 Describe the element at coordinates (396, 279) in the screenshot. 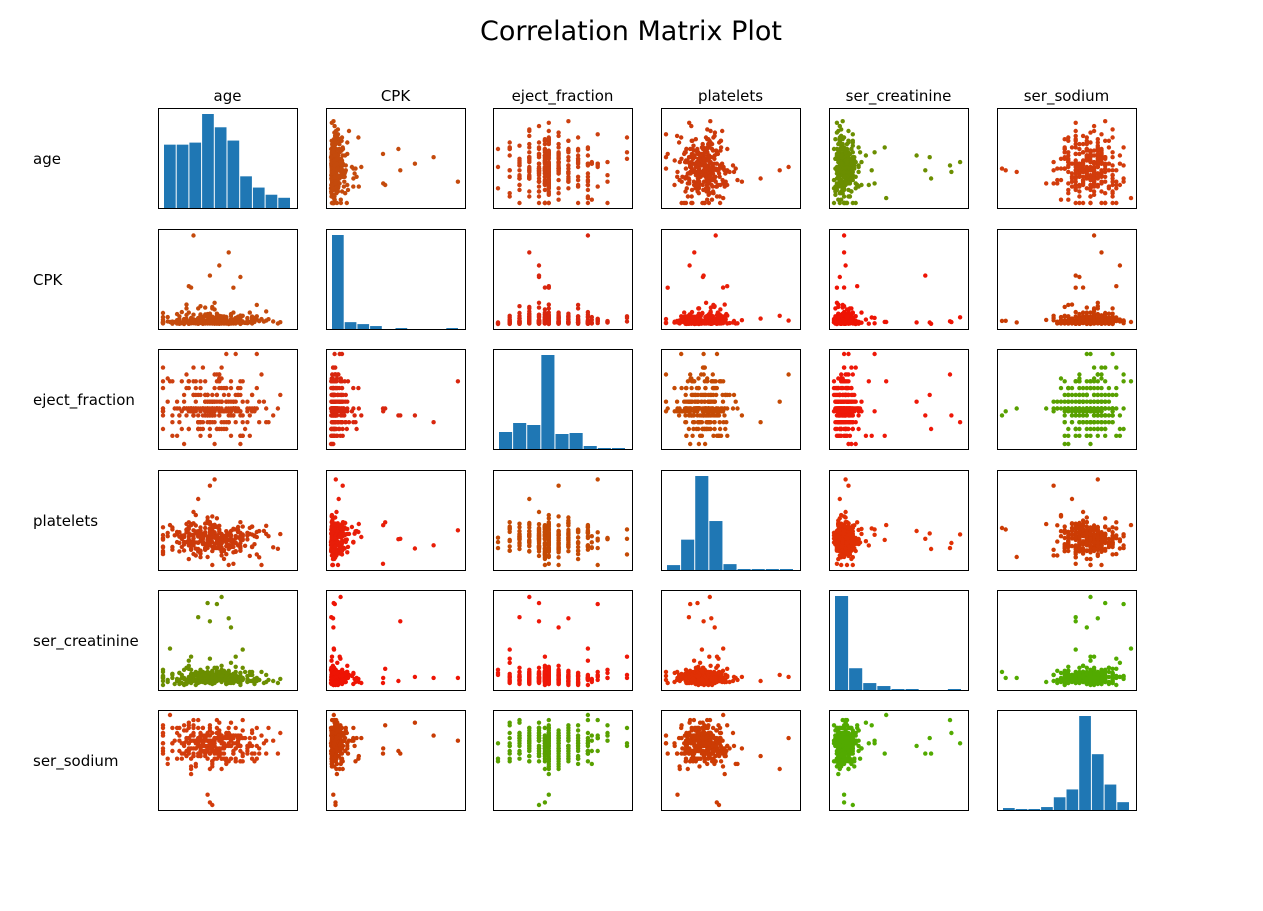

I see `panel-cpk-vs-cpk` at that location.